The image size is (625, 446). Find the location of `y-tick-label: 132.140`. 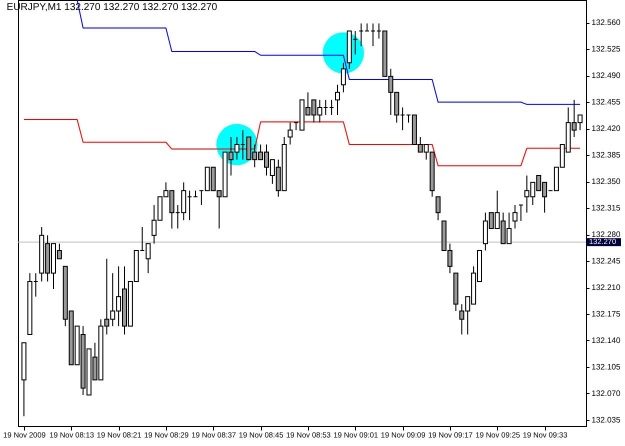

y-tick-label: 132.140 is located at coordinates (606, 340).